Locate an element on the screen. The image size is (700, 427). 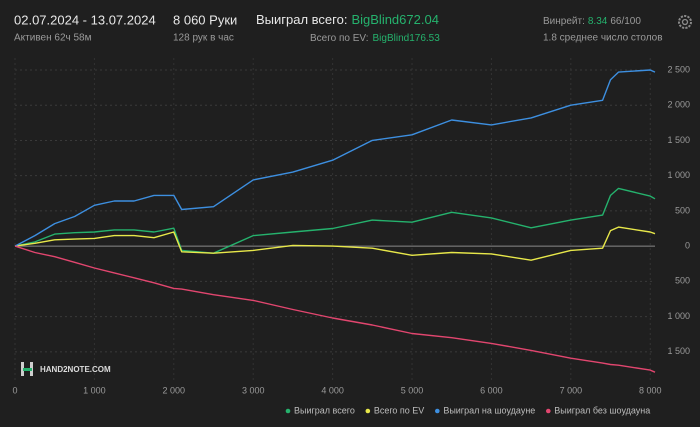
winrate: Винрейт: 8.34 66/100 is located at coordinates (592, 21).